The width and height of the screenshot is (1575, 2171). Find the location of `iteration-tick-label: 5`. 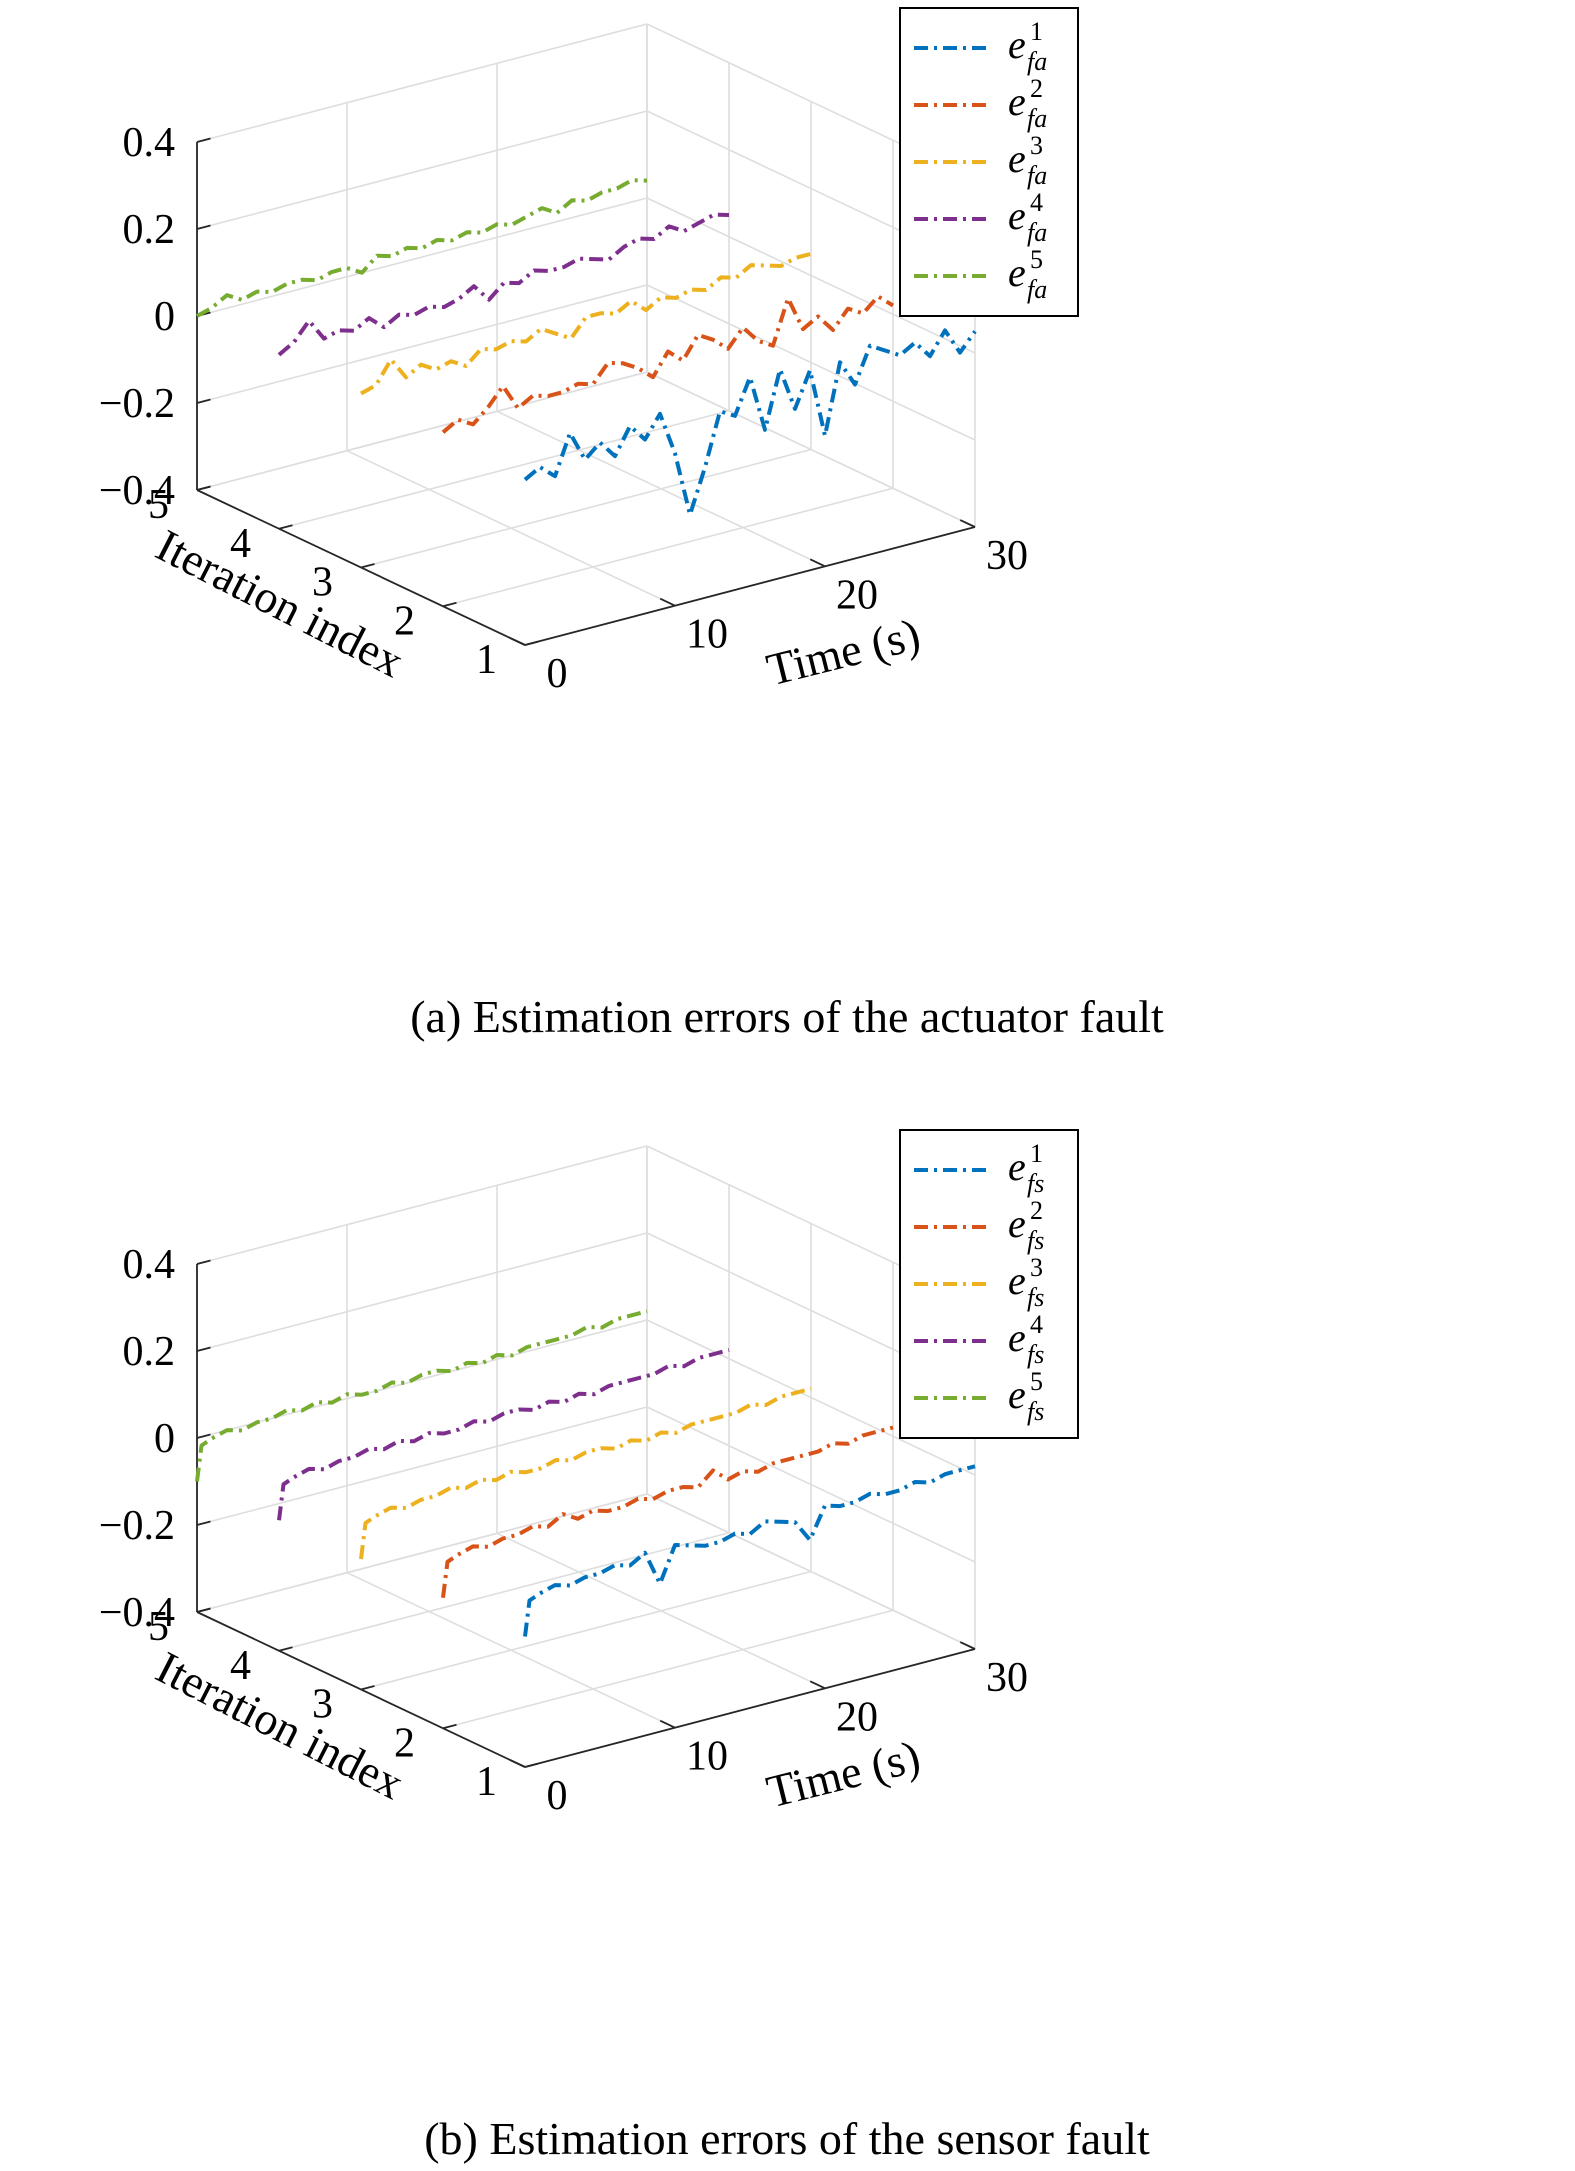

iteration-tick-label: 5 is located at coordinates (158, 1627).